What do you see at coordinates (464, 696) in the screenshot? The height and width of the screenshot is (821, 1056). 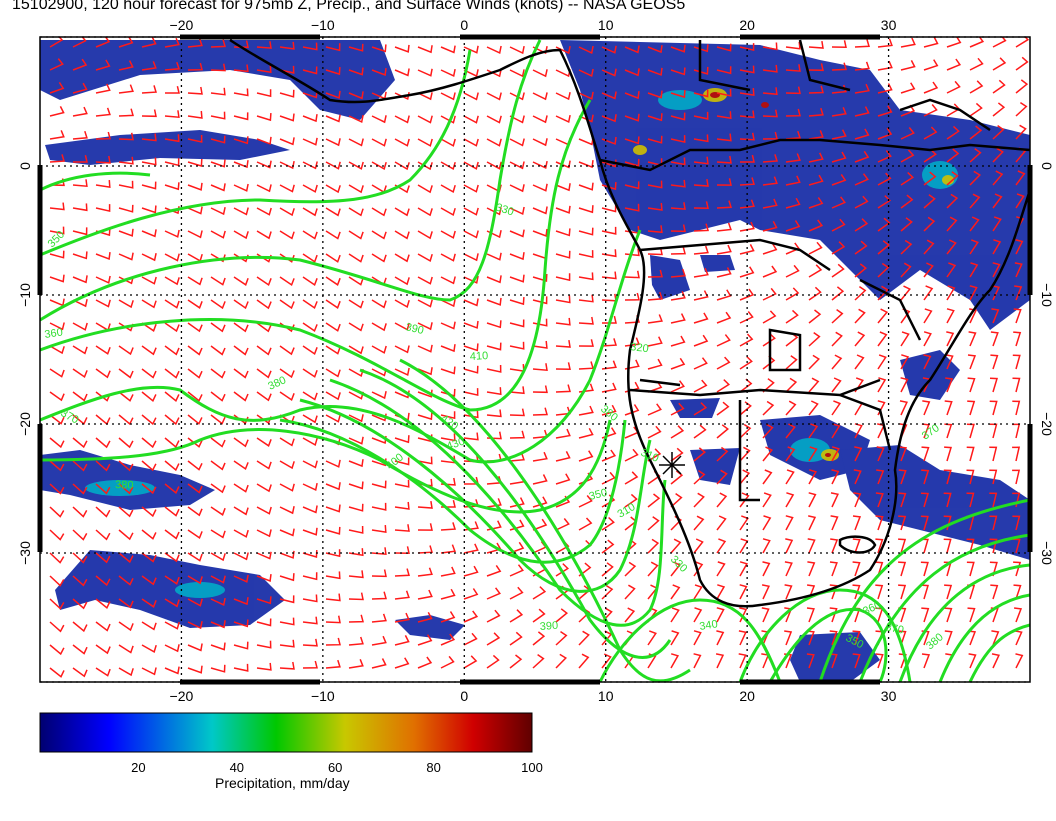 I see `longitude-tick-label: 0` at bounding box center [464, 696].